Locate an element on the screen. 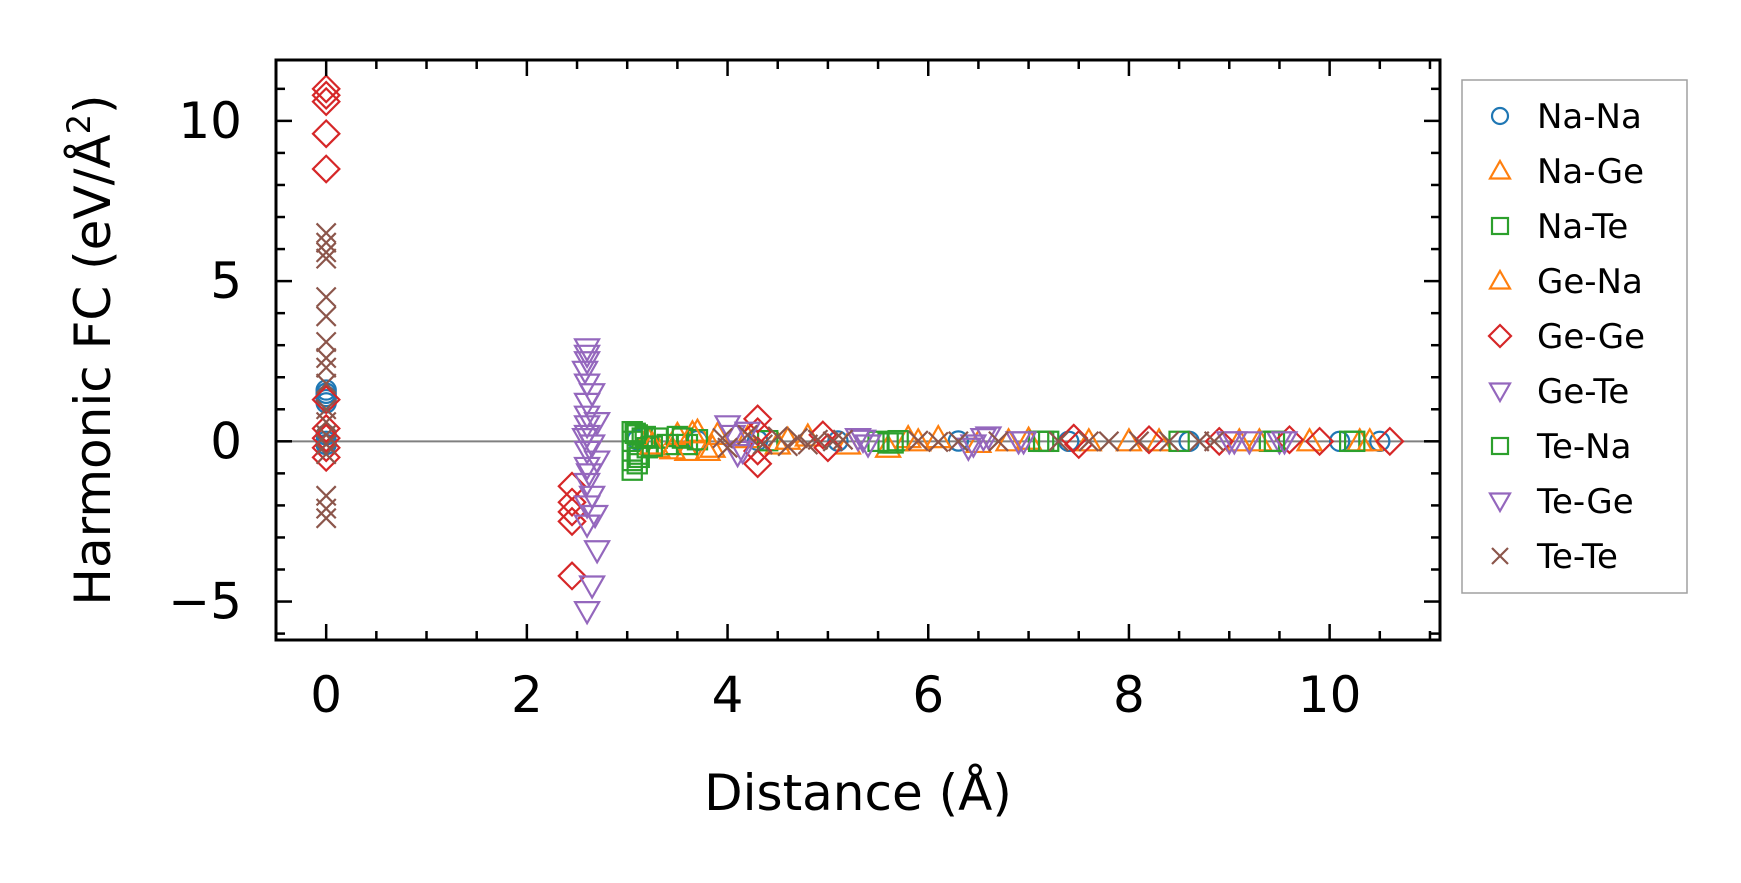 The height and width of the screenshot is (883, 1741). y-axis-label-close: ) is located at coordinates (93, 104).